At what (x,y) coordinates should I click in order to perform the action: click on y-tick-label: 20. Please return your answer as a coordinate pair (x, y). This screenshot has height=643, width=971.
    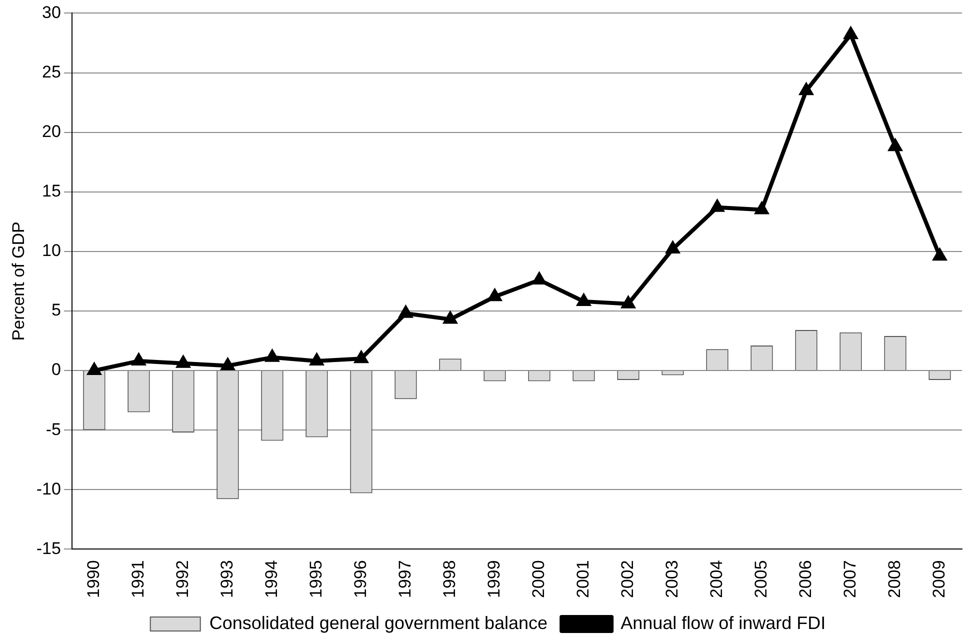
    Looking at the image, I should click on (51, 131).